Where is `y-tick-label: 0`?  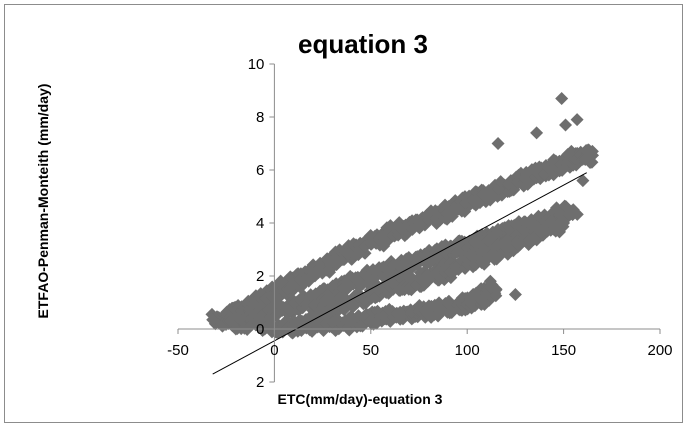
y-tick-label: 0 is located at coordinates (260, 329).